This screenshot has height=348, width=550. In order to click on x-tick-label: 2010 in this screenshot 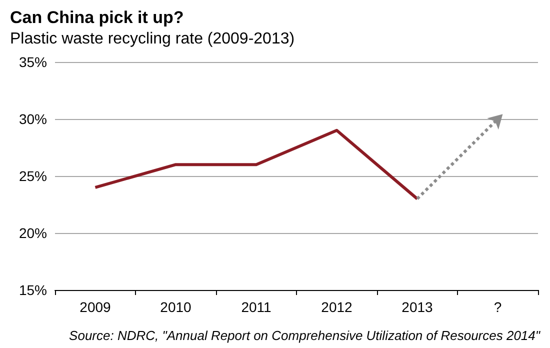, I will do `click(176, 307)`.